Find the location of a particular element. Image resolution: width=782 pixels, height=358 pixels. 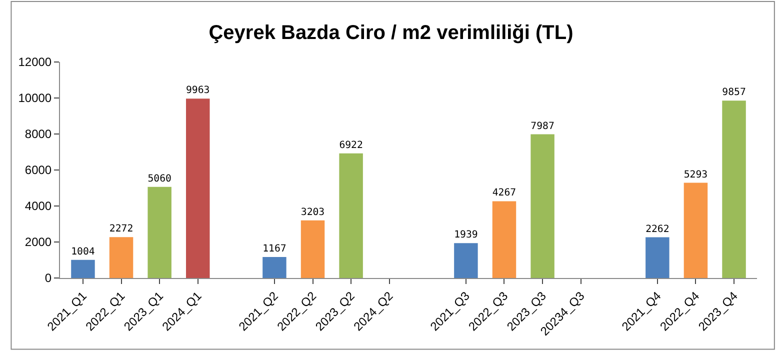

y-tick-label: 10000 is located at coordinates (35, 98).